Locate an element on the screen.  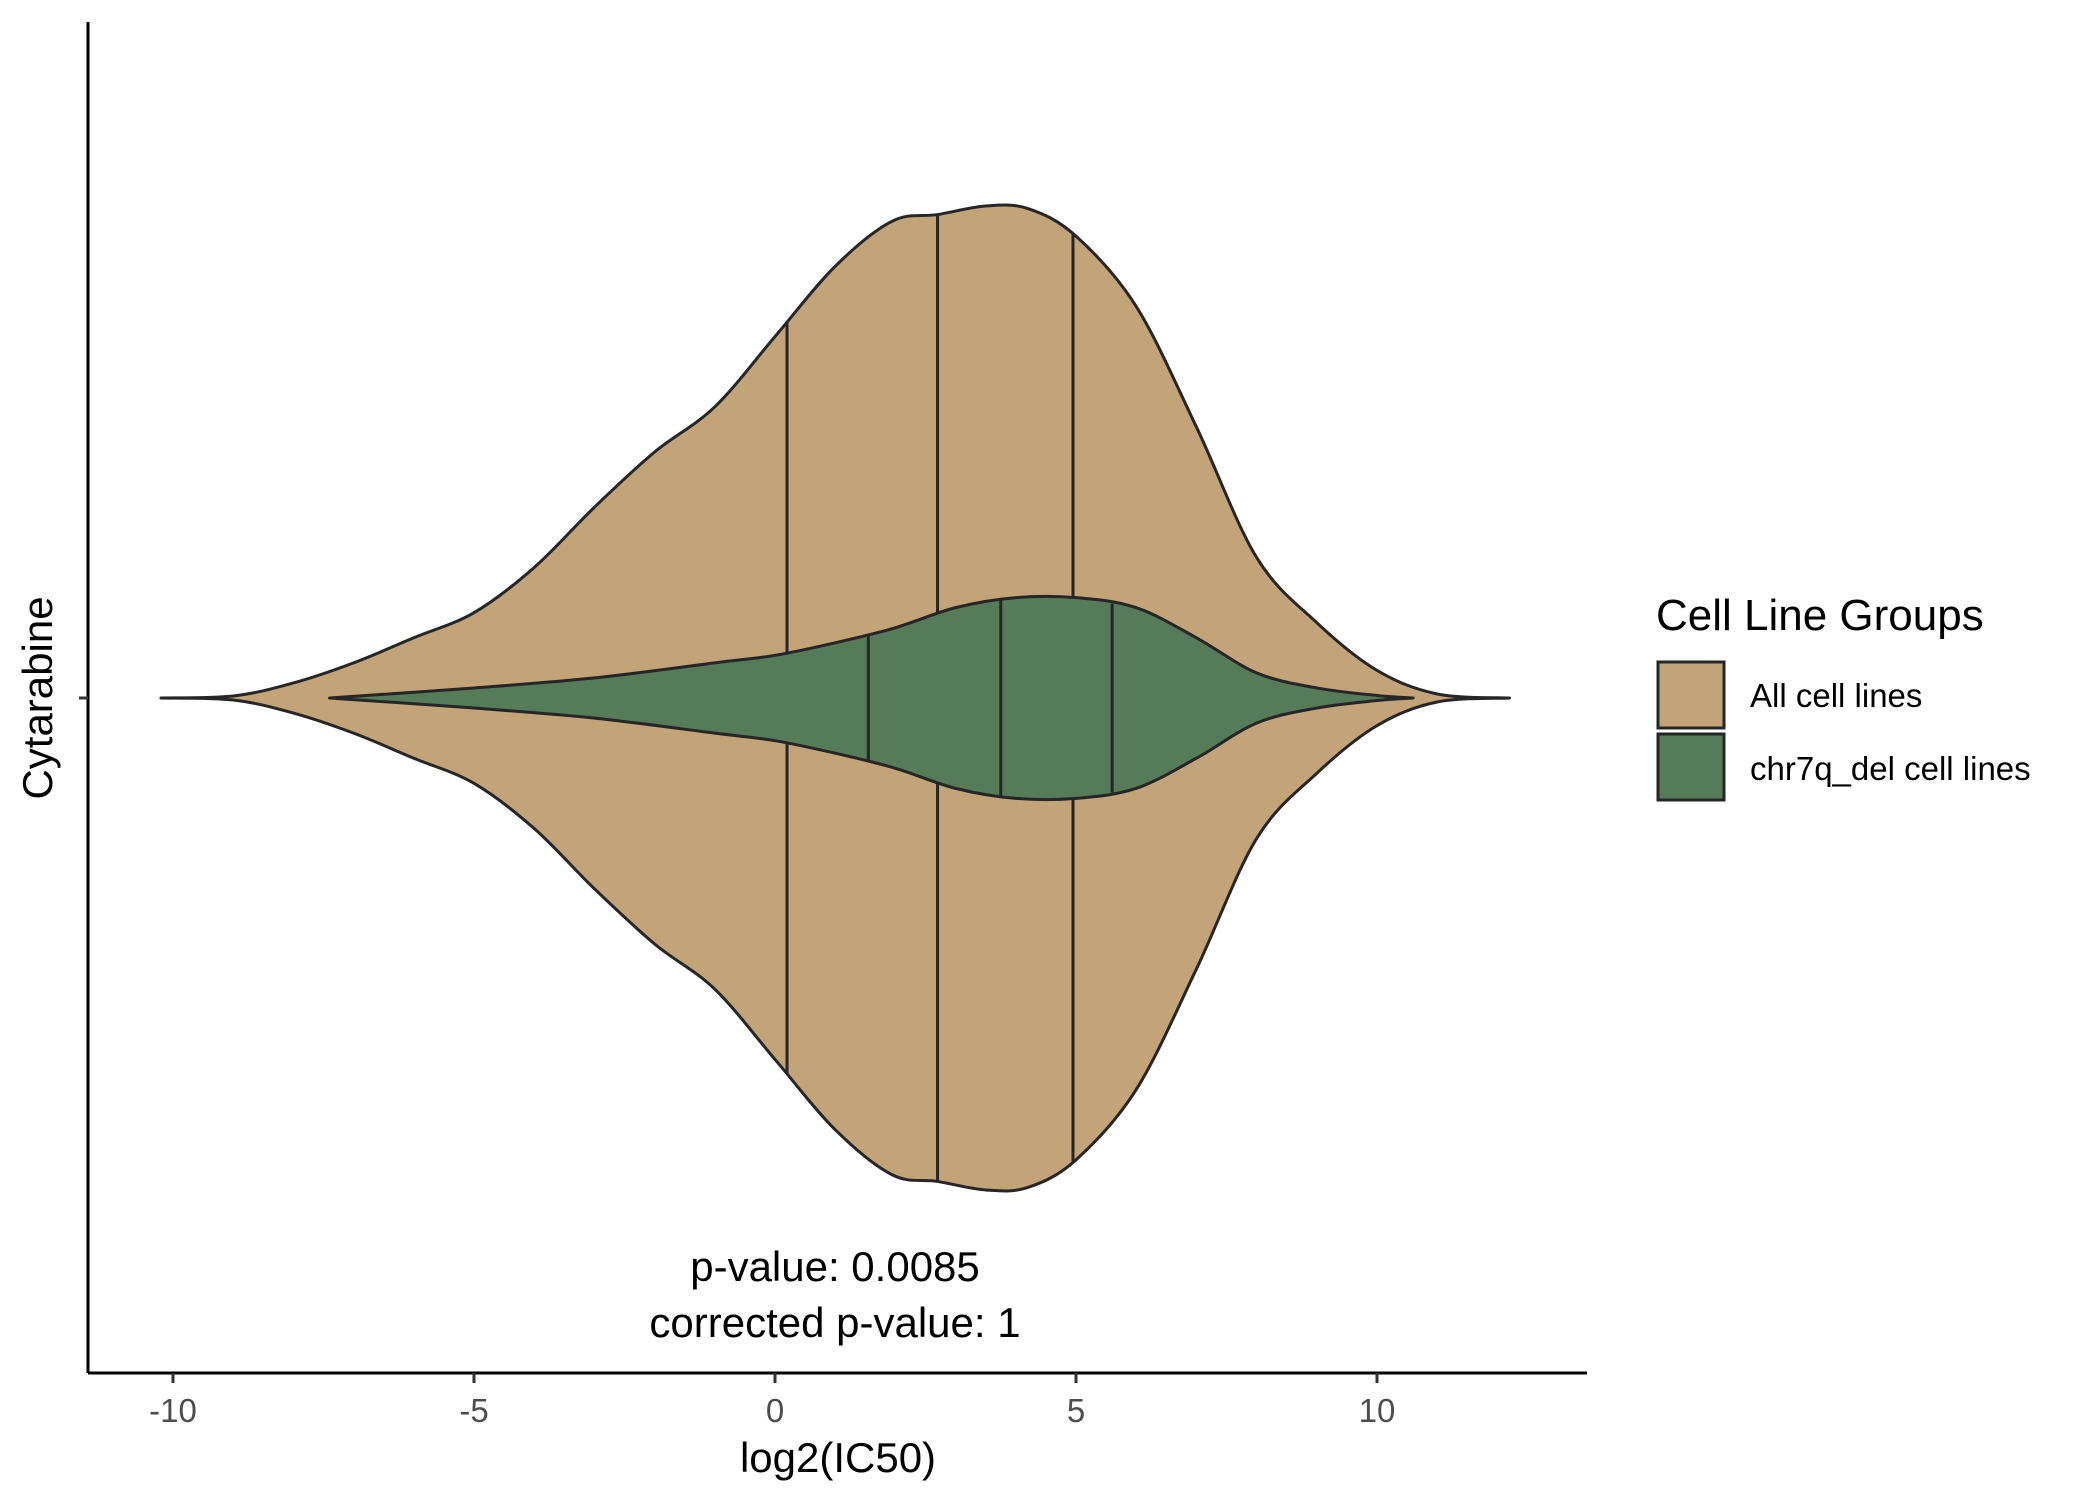
annotations: p-value: 0.0085 corrected p-value: 1 is located at coordinates (834, 1294).